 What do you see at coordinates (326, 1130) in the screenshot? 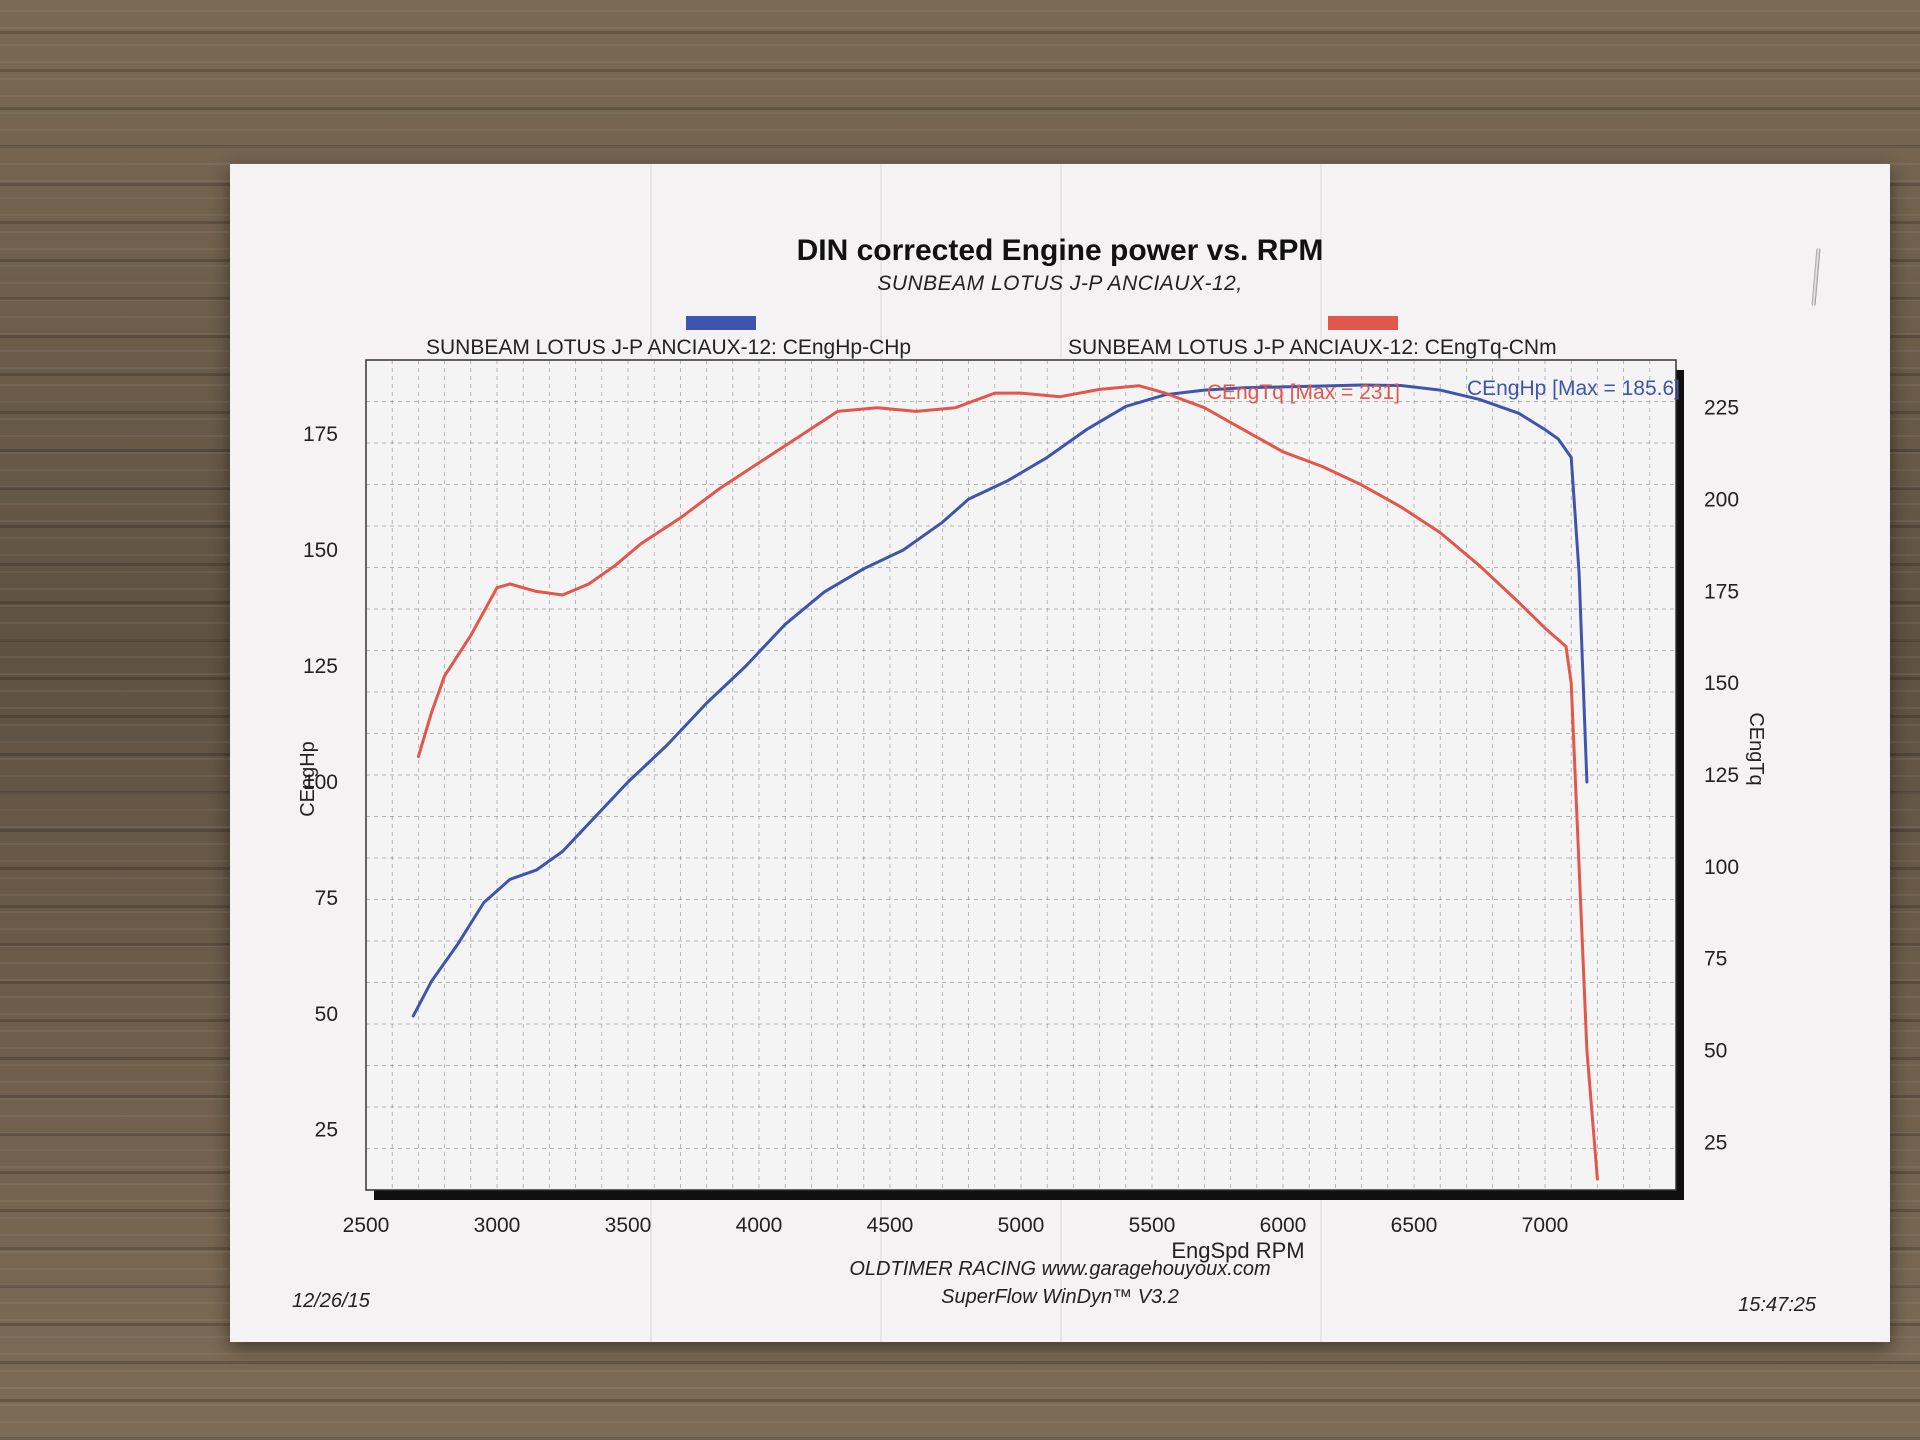
I see `y-left-tick-label: 25` at bounding box center [326, 1130].